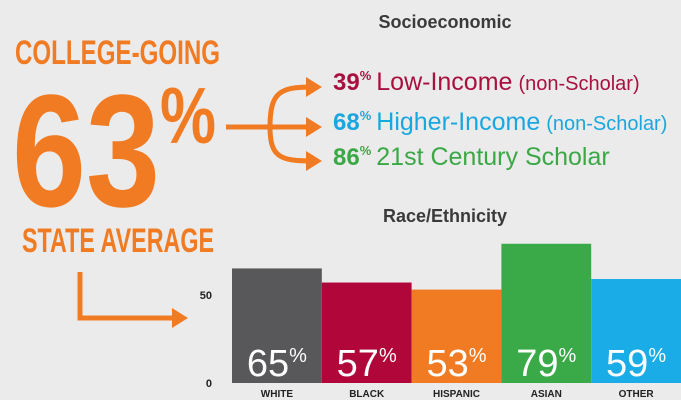 The width and height of the screenshot is (681, 400). What do you see at coordinates (444, 82) in the screenshot?
I see `stat-label: Low-Income` at bounding box center [444, 82].